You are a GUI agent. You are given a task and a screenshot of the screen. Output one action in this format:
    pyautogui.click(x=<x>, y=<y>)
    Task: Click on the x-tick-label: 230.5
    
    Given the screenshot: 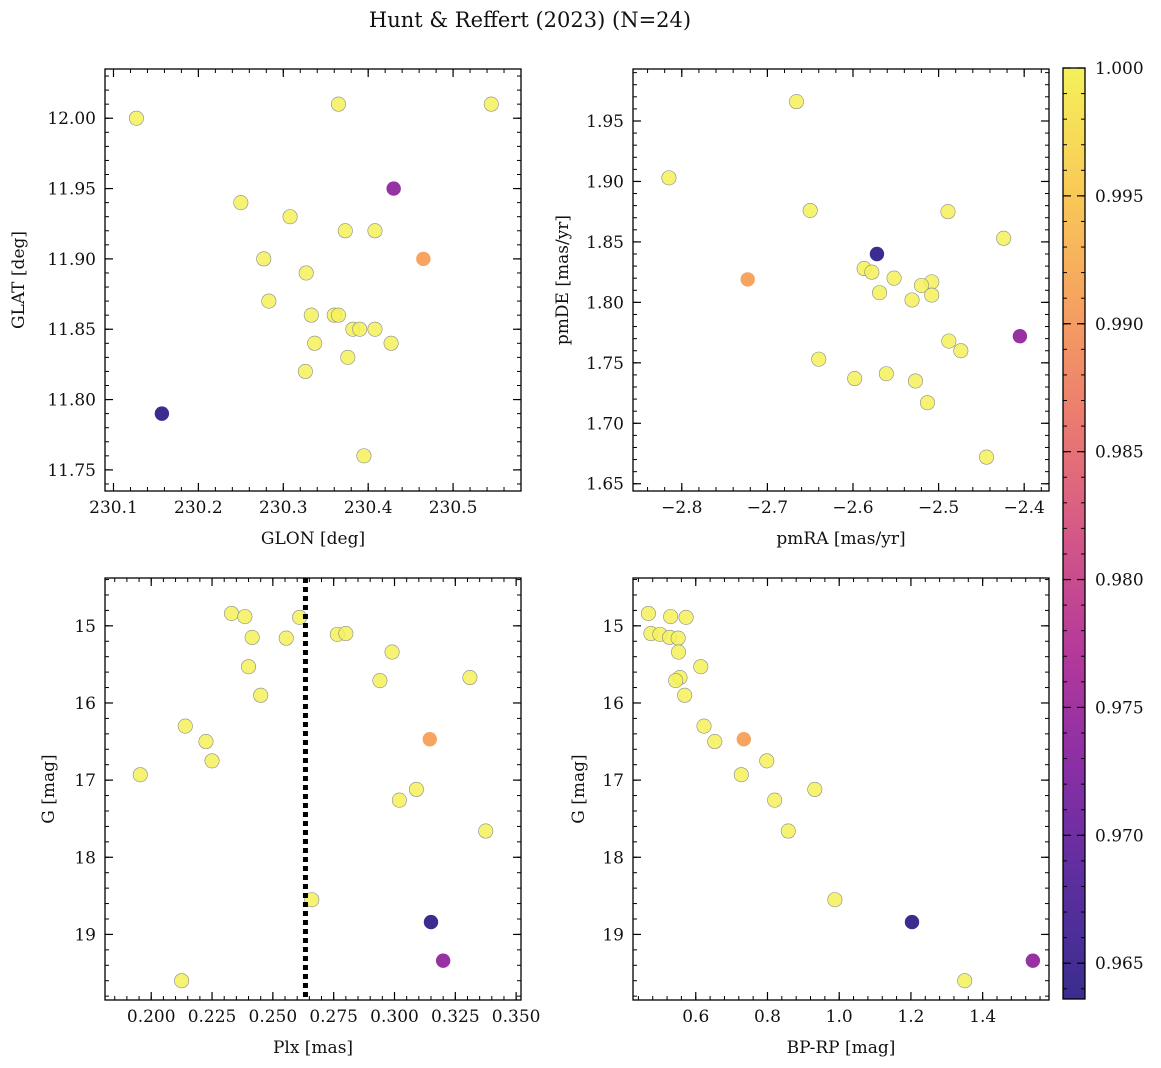 What is the action you would take?
    pyautogui.click(x=453, y=508)
    